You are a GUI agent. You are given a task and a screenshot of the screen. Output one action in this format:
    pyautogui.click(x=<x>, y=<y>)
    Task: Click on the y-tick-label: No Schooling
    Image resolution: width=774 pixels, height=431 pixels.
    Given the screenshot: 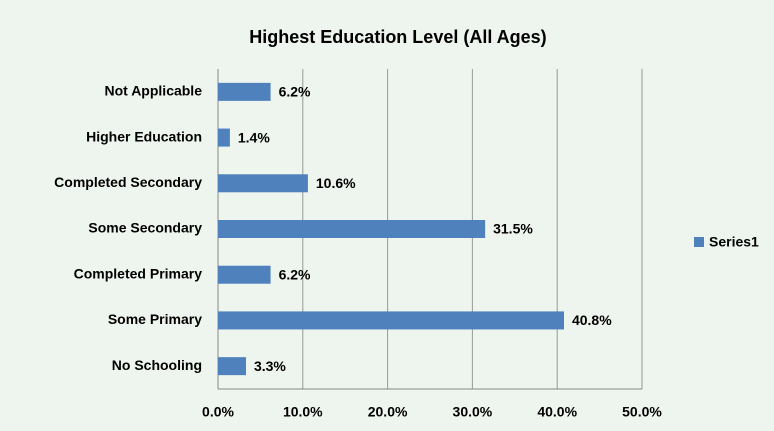 What is the action you would take?
    pyautogui.click(x=157, y=365)
    